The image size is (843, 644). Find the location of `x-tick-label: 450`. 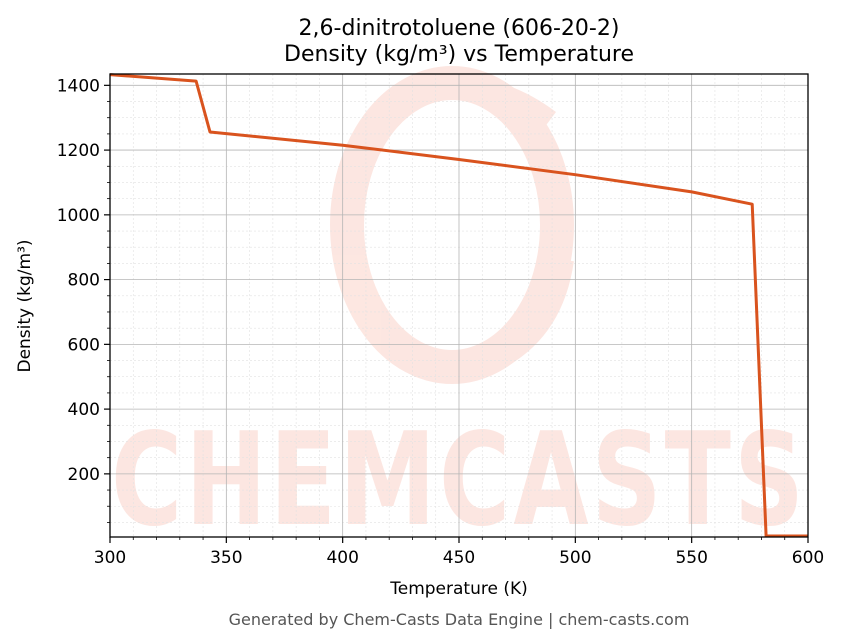

x-tick-label: 450 is located at coordinates (459, 558).